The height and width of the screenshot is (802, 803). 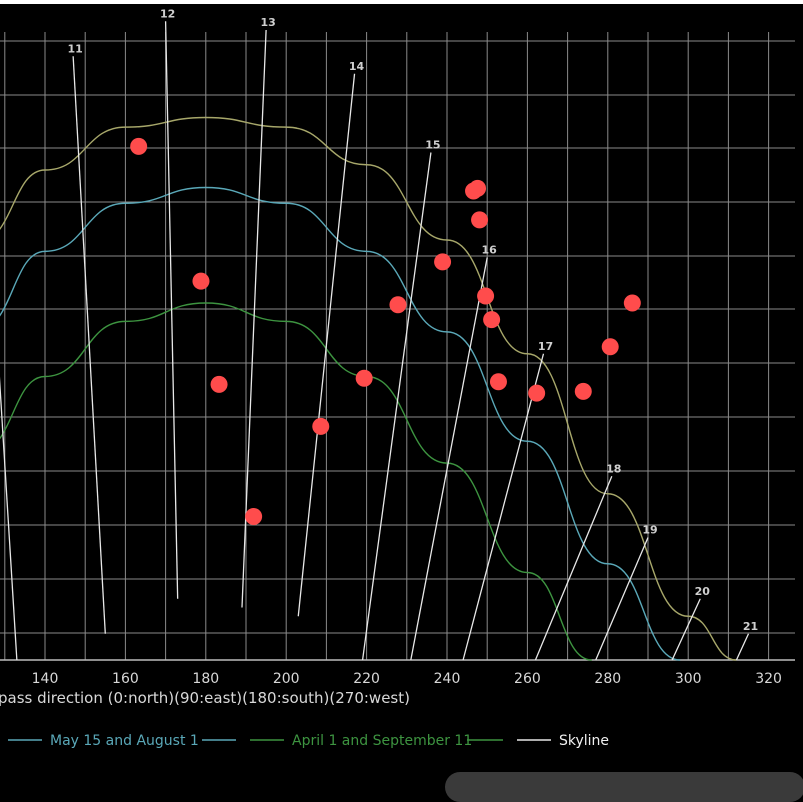 What do you see at coordinates (125, 679) in the screenshot?
I see `x-tick-label: 160` at bounding box center [125, 679].